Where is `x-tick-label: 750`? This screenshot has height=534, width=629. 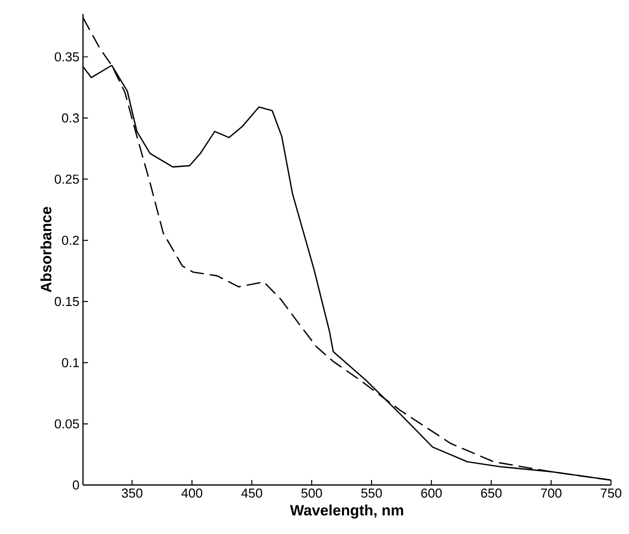
x-tick-label: 750 is located at coordinates (611, 493).